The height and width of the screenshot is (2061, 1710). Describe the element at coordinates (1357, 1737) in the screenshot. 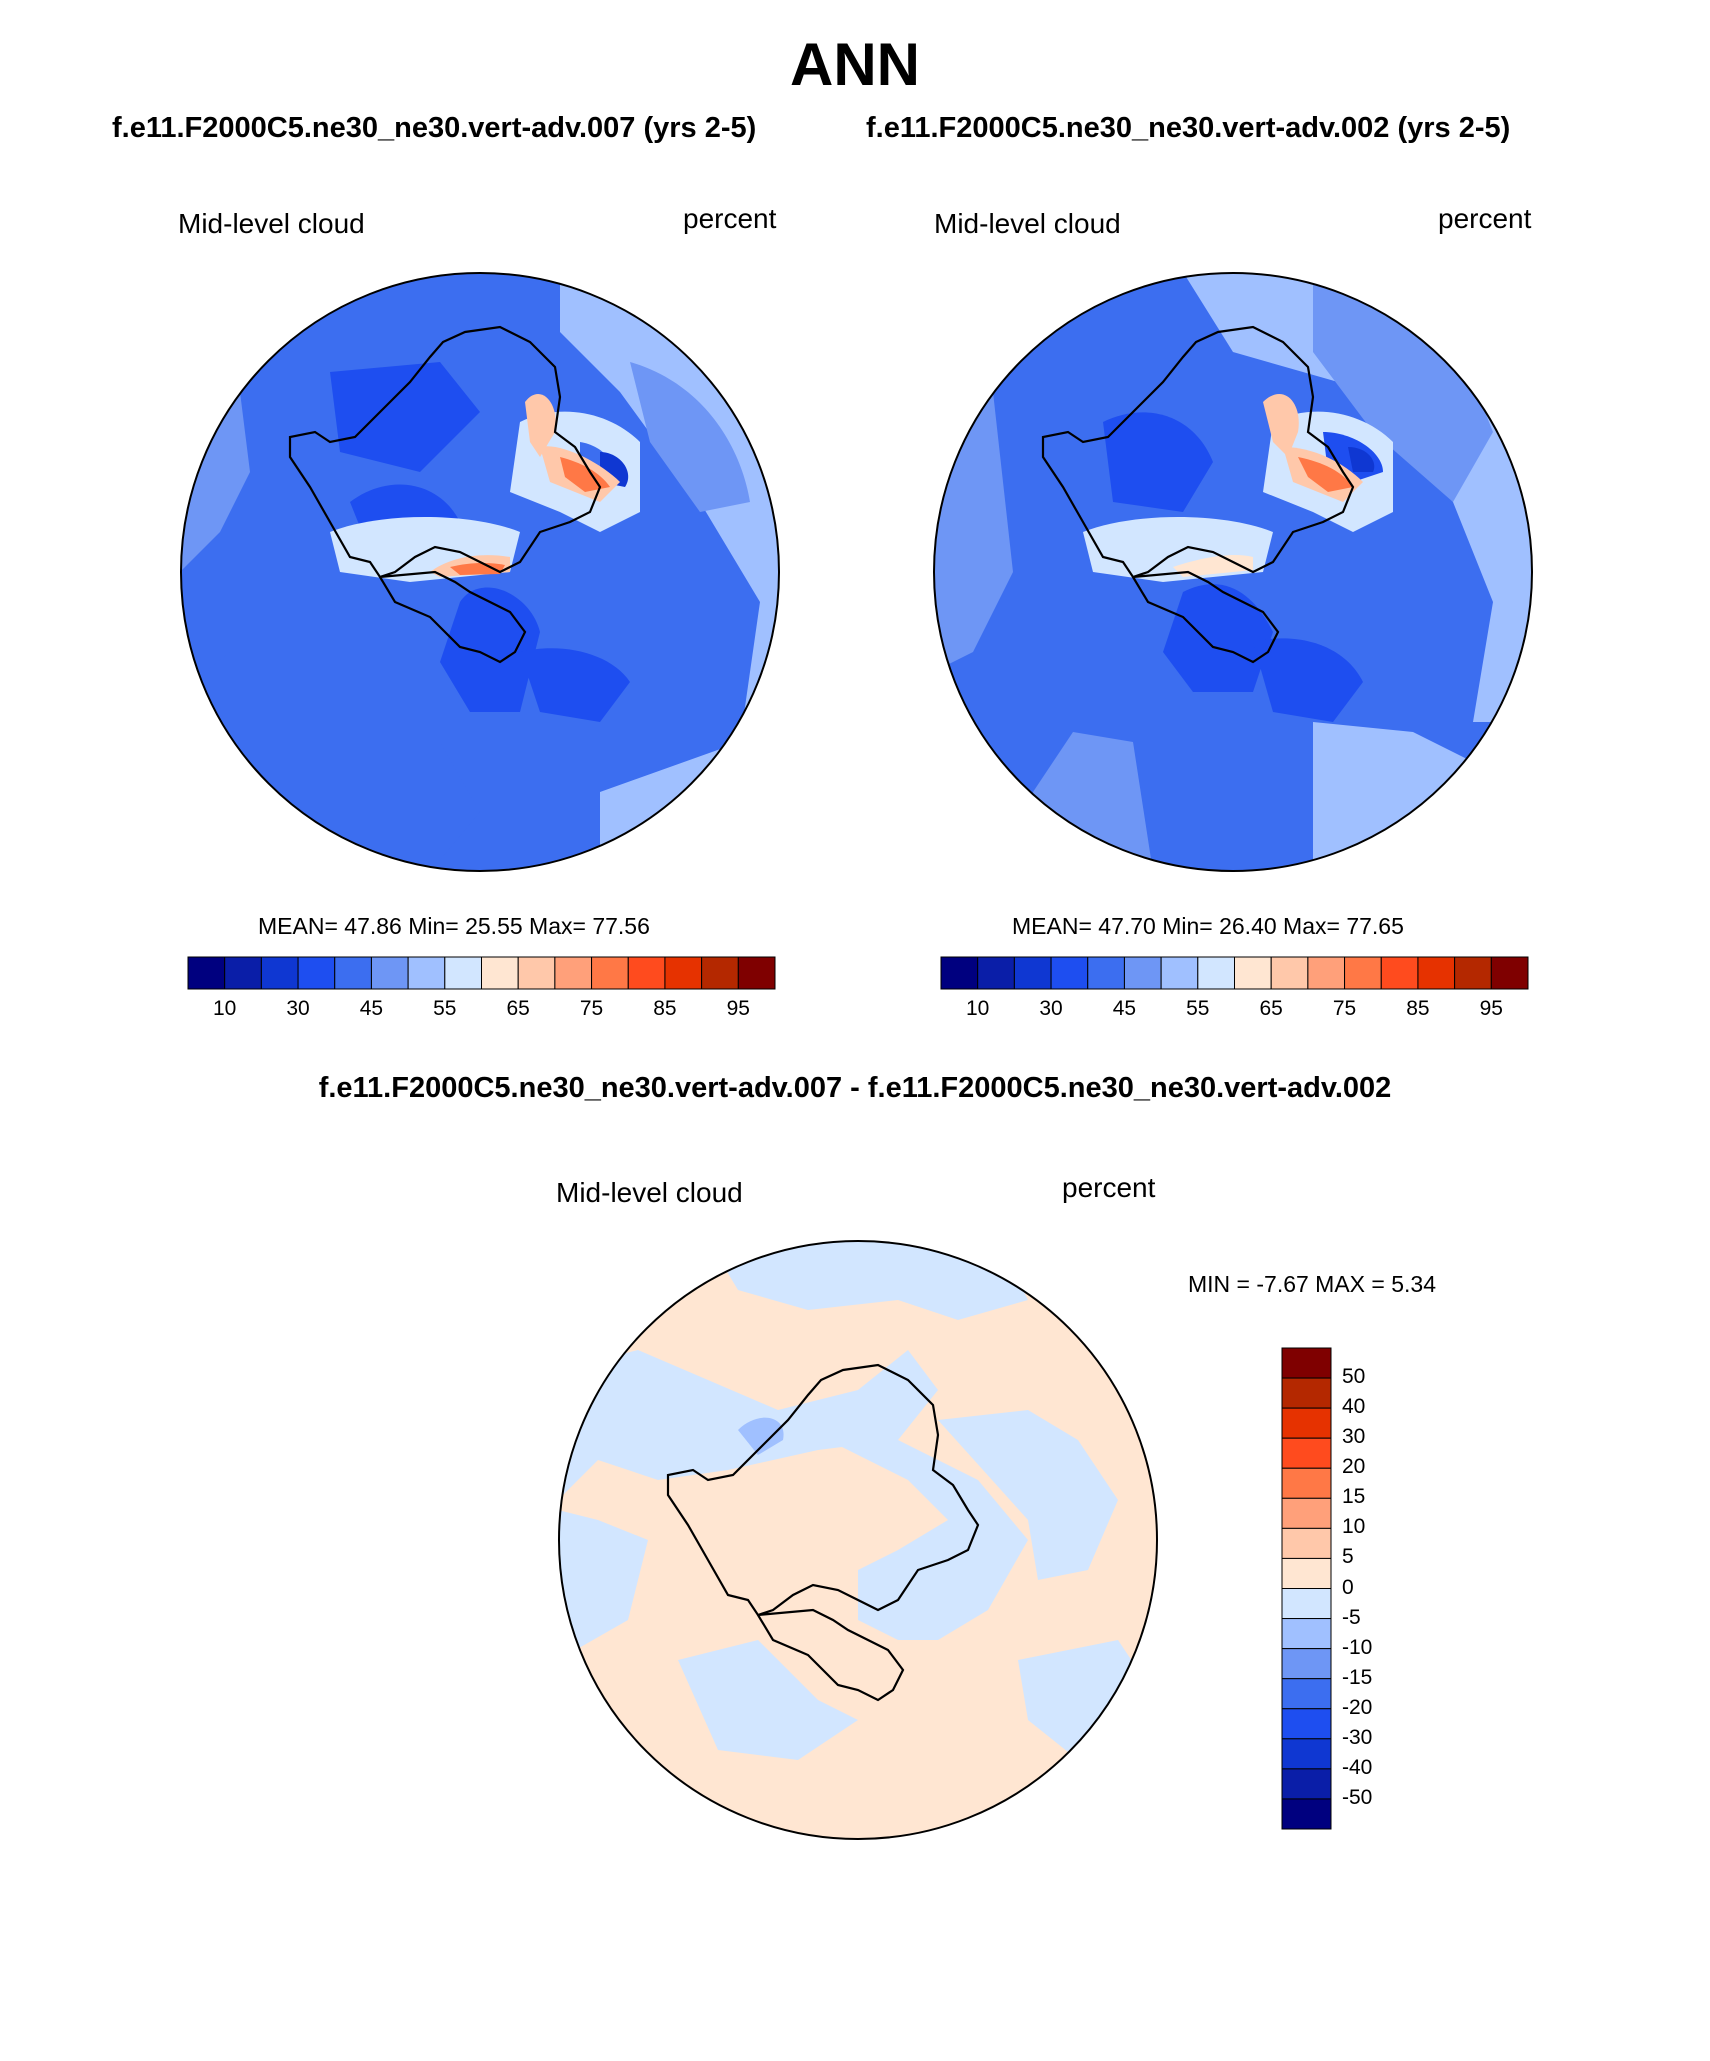

I see `diff-colorbar-tick-label: -30` at that location.